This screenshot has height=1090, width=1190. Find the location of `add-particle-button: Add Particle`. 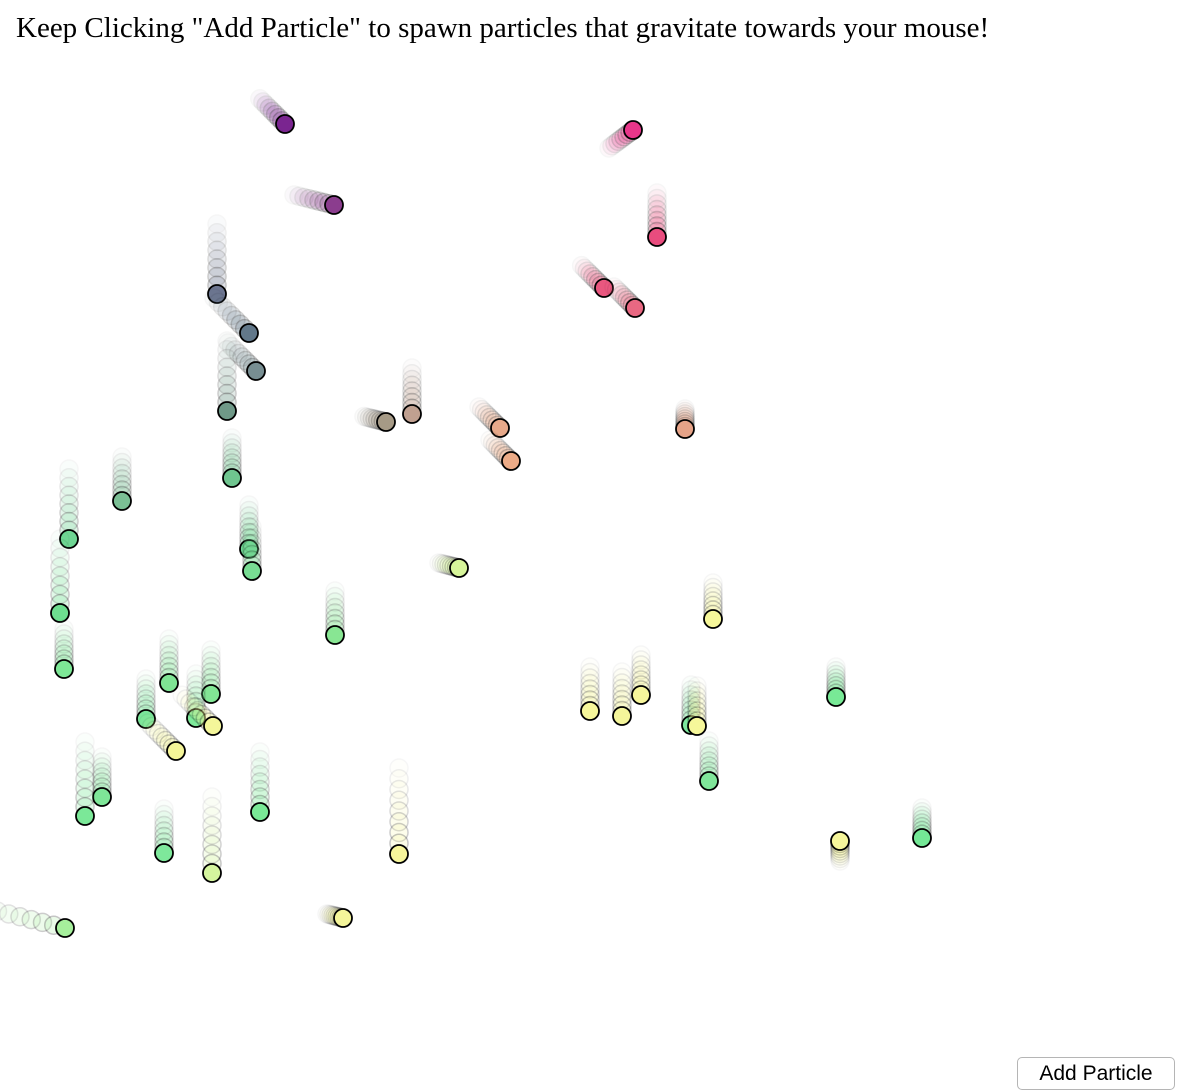

add-particle-button: Add Particle is located at coordinates (1096, 1073).